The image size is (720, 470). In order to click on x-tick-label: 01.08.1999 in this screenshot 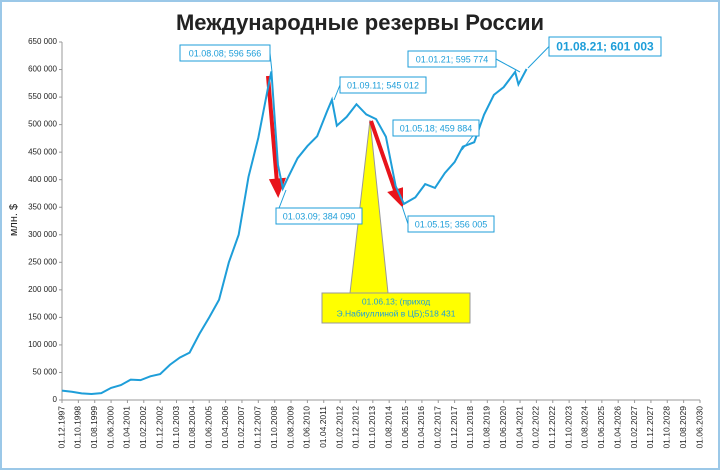, I will do `click(94, 427)`.